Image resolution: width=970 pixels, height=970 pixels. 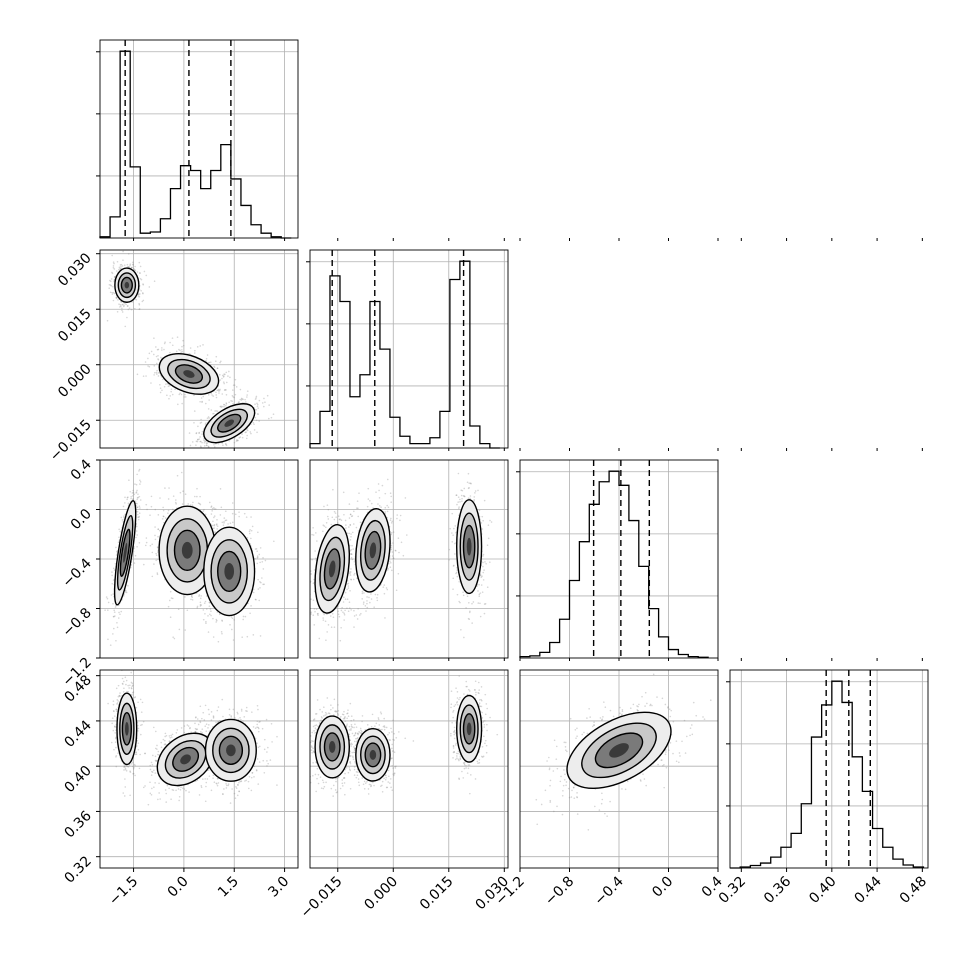 What do you see at coordinates (77, 824) in the screenshot?
I see `y-tick-label: 0.36` at bounding box center [77, 824].